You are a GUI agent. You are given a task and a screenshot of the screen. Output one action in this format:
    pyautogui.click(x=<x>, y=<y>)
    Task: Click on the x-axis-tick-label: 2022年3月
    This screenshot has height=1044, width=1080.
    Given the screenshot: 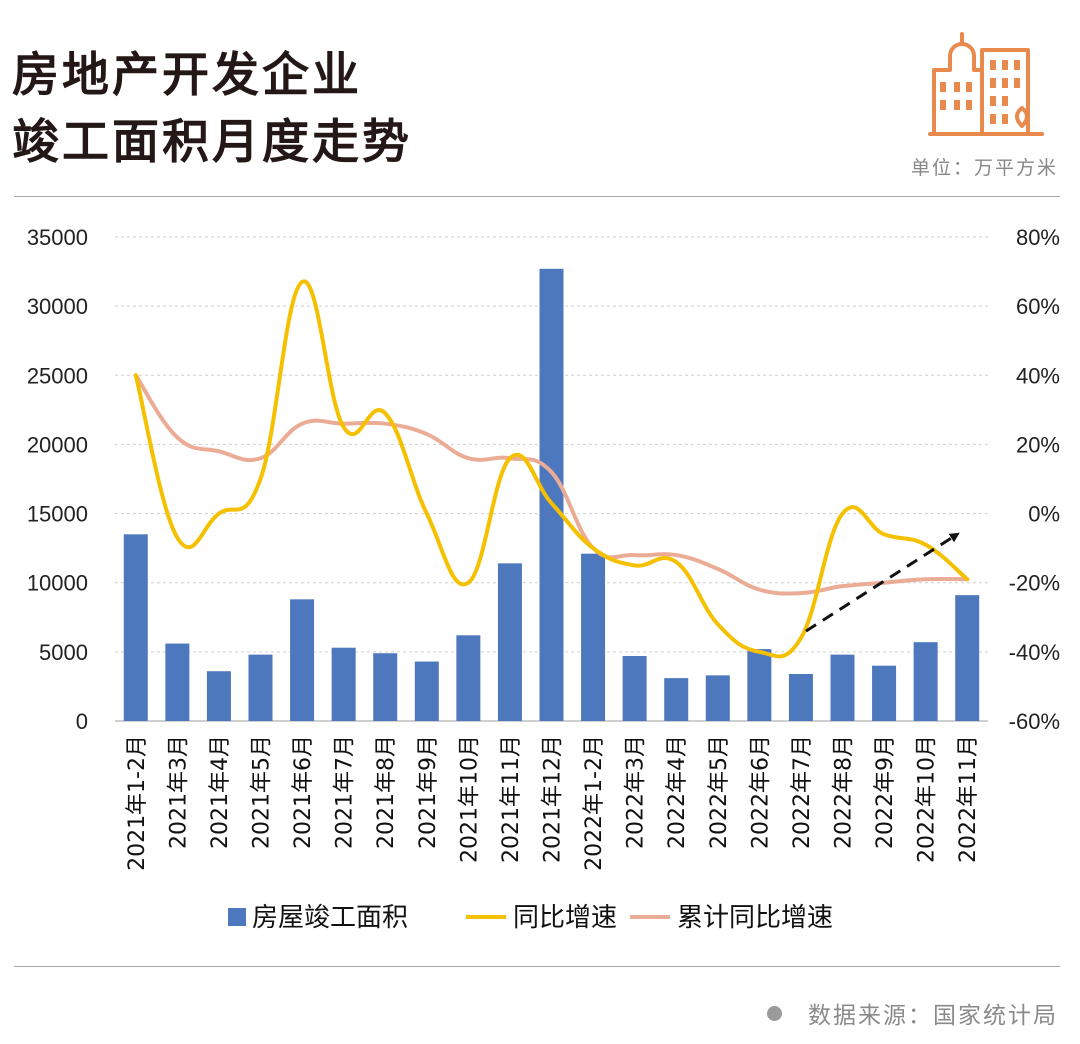 What is the action you would take?
    pyautogui.click(x=636, y=792)
    